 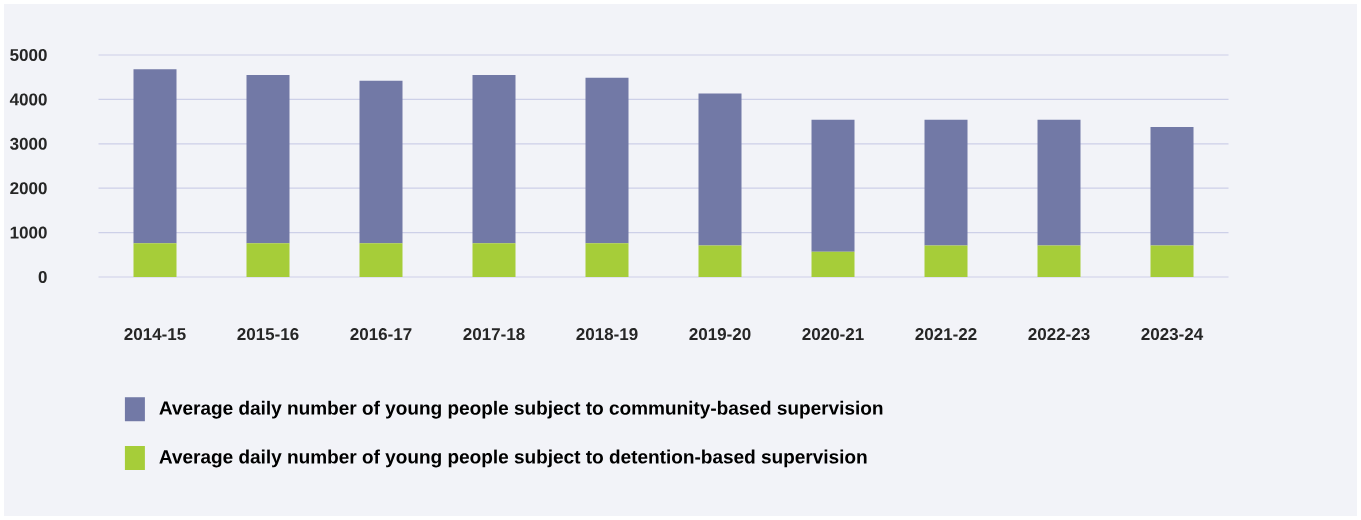 I want to click on x-tick-label: 2017-18, so click(x=494, y=334).